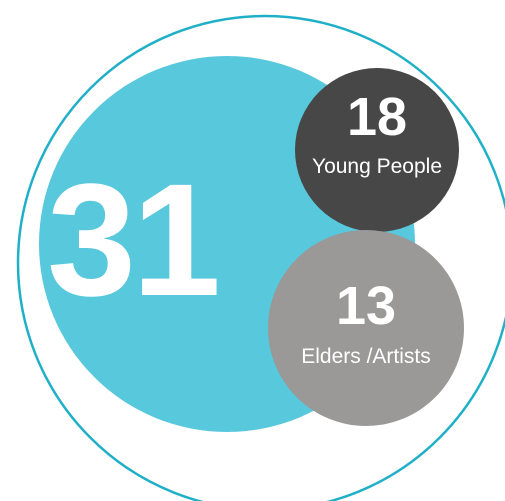 This screenshot has width=505, height=501. What do you see at coordinates (377, 117) in the screenshot?
I see `young-people-value: 18` at bounding box center [377, 117].